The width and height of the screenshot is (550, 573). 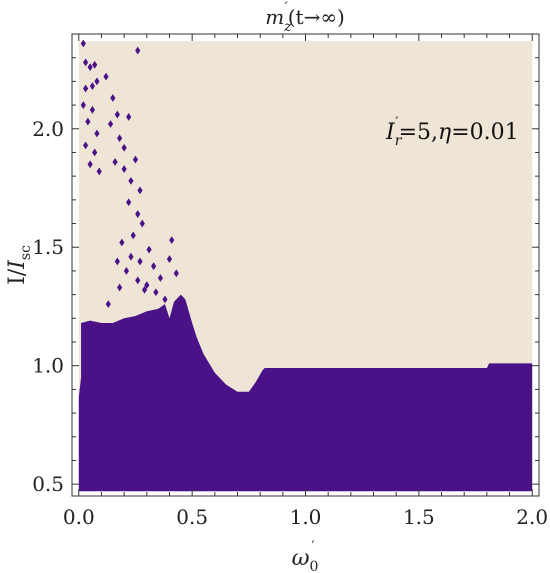 What do you see at coordinates (48, 247) in the screenshot?
I see `y-tick-label-2: 1.5` at bounding box center [48, 247].